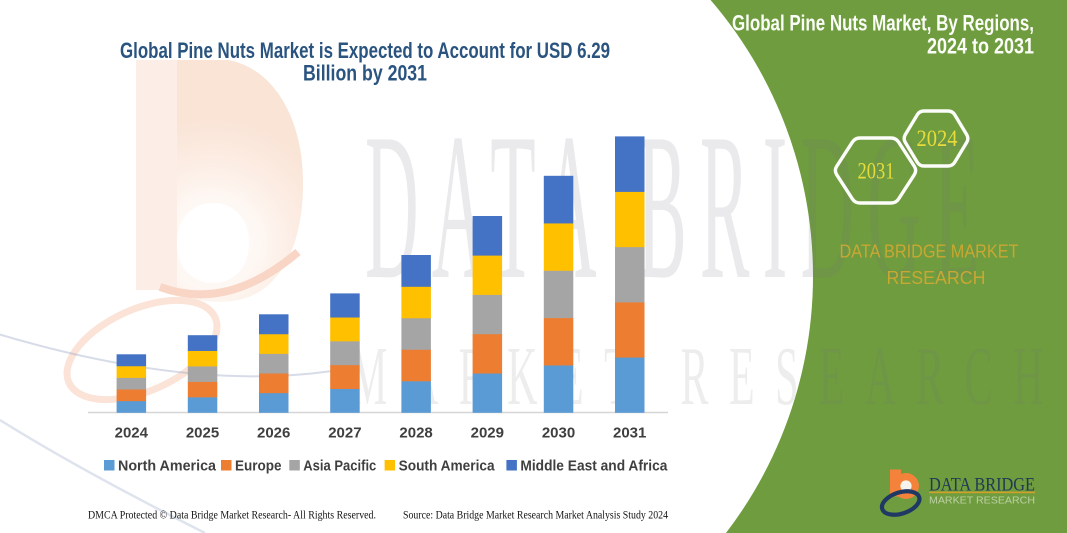  I want to click on svg-text: Asia Pacific, so click(339, 467).